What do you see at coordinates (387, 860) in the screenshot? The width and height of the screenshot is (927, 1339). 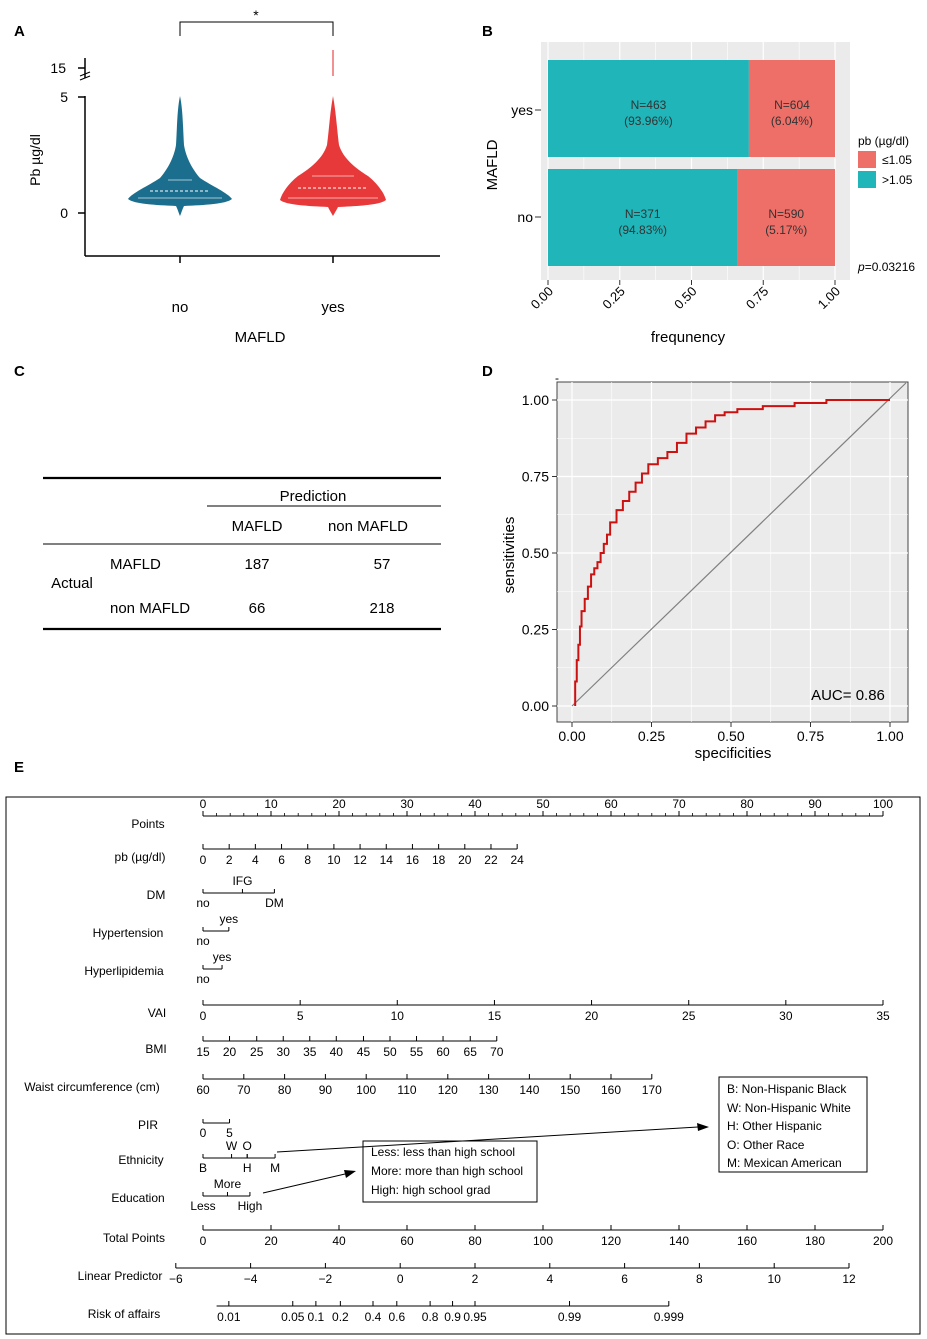 I see `e-tick-label: 14` at bounding box center [387, 860].